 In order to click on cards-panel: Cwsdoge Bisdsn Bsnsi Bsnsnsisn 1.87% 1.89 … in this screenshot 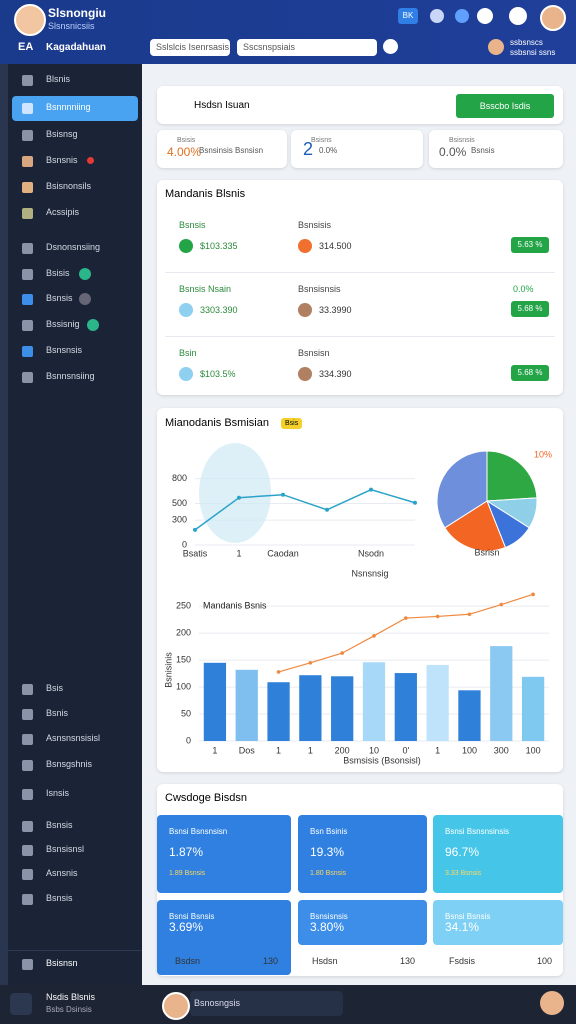, I will do `click(360, 880)`.